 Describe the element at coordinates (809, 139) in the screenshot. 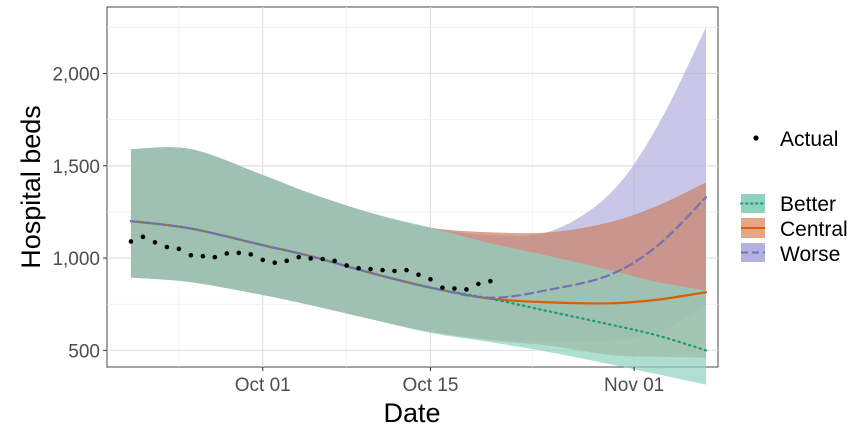

I see `legend-actual-label: Actual` at that location.